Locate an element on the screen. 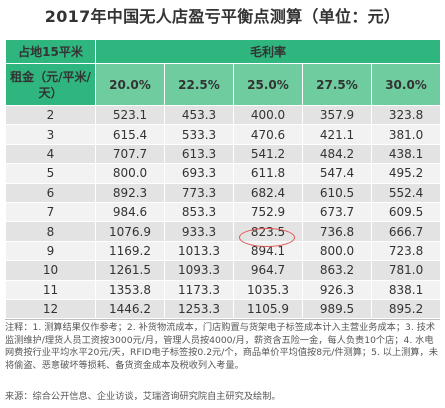 The image size is (445, 408). column-header: 22.5% is located at coordinates (199, 84).